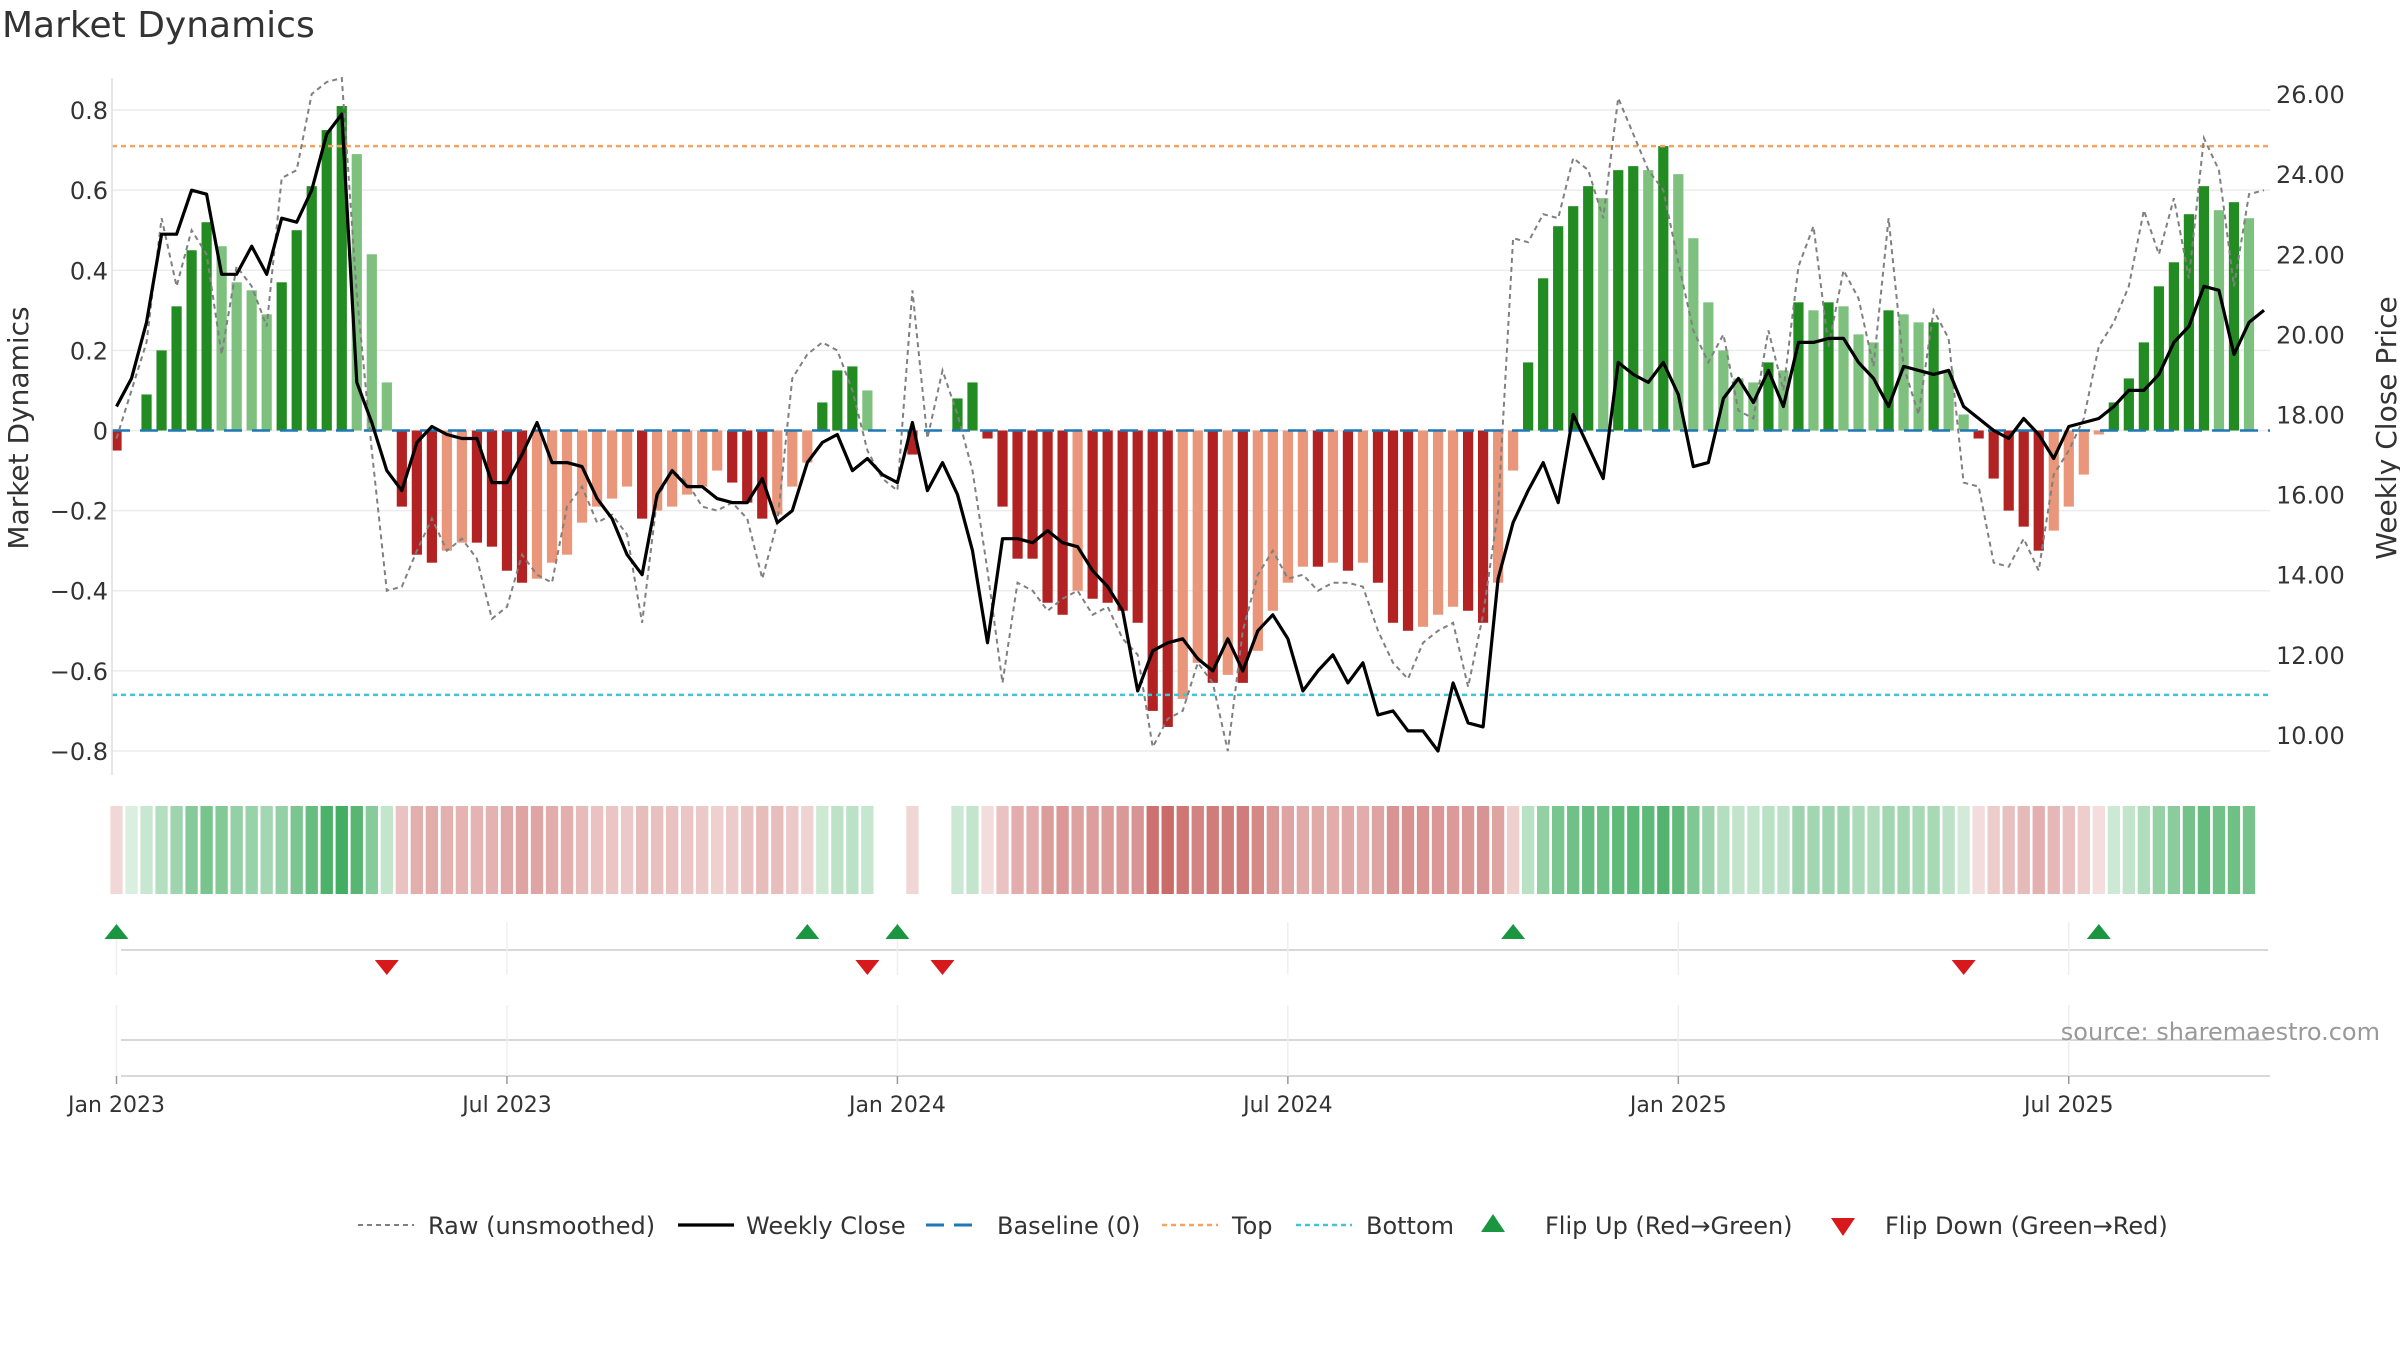  What do you see at coordinates (2220, 1032) in the screenshot?
I see `source-note: source: sharemaestro.com` at bounding box center [2220, 1032].